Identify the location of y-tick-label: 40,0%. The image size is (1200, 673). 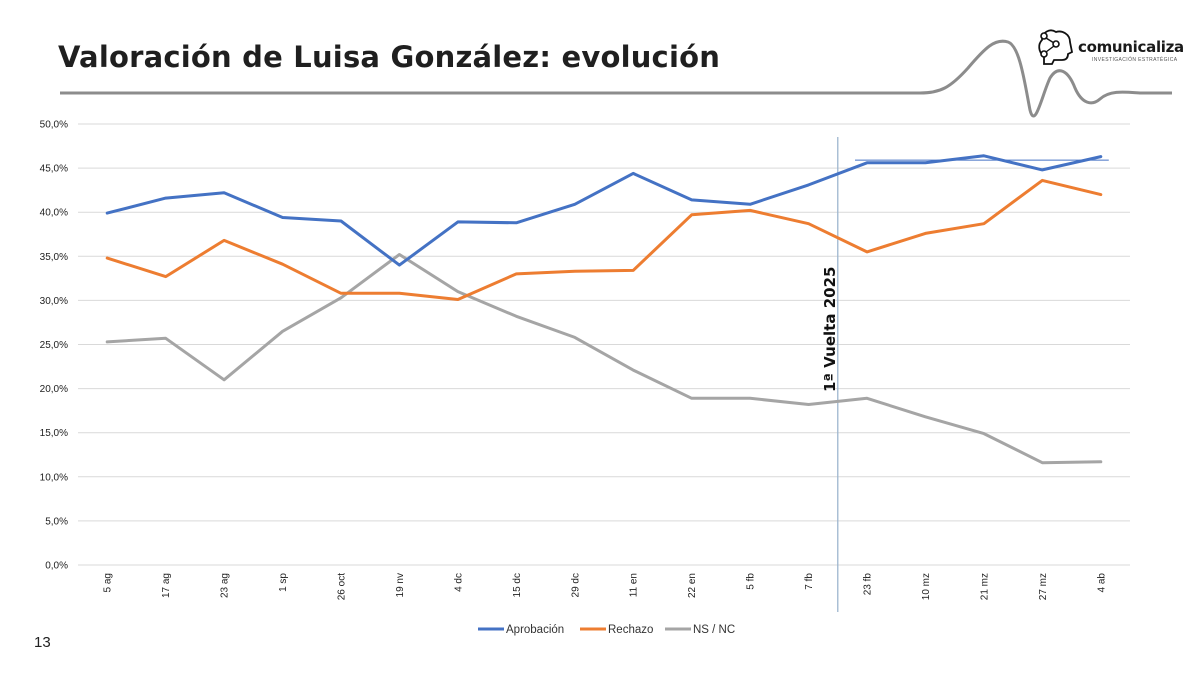
(54, 213).